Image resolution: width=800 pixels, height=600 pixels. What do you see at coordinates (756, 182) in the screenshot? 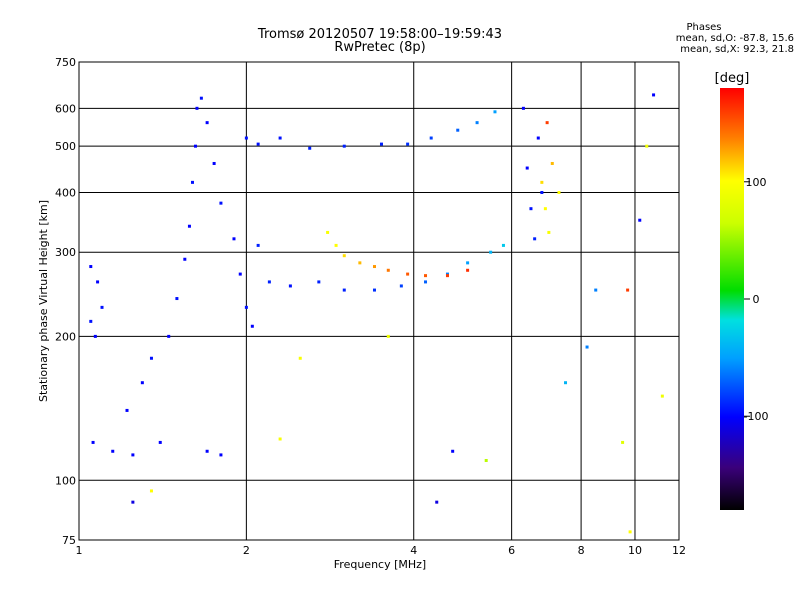
I see `colorbar-tick-label: 100` at bounding box center [756, 182].